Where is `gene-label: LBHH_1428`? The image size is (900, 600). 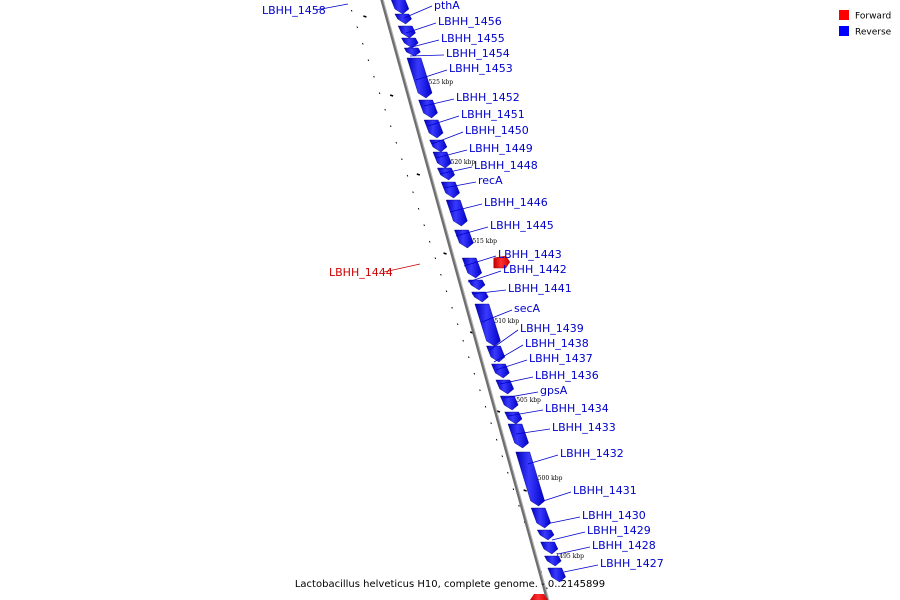
gene-label: LBHH_1428 is located at coordinates (624, 545).